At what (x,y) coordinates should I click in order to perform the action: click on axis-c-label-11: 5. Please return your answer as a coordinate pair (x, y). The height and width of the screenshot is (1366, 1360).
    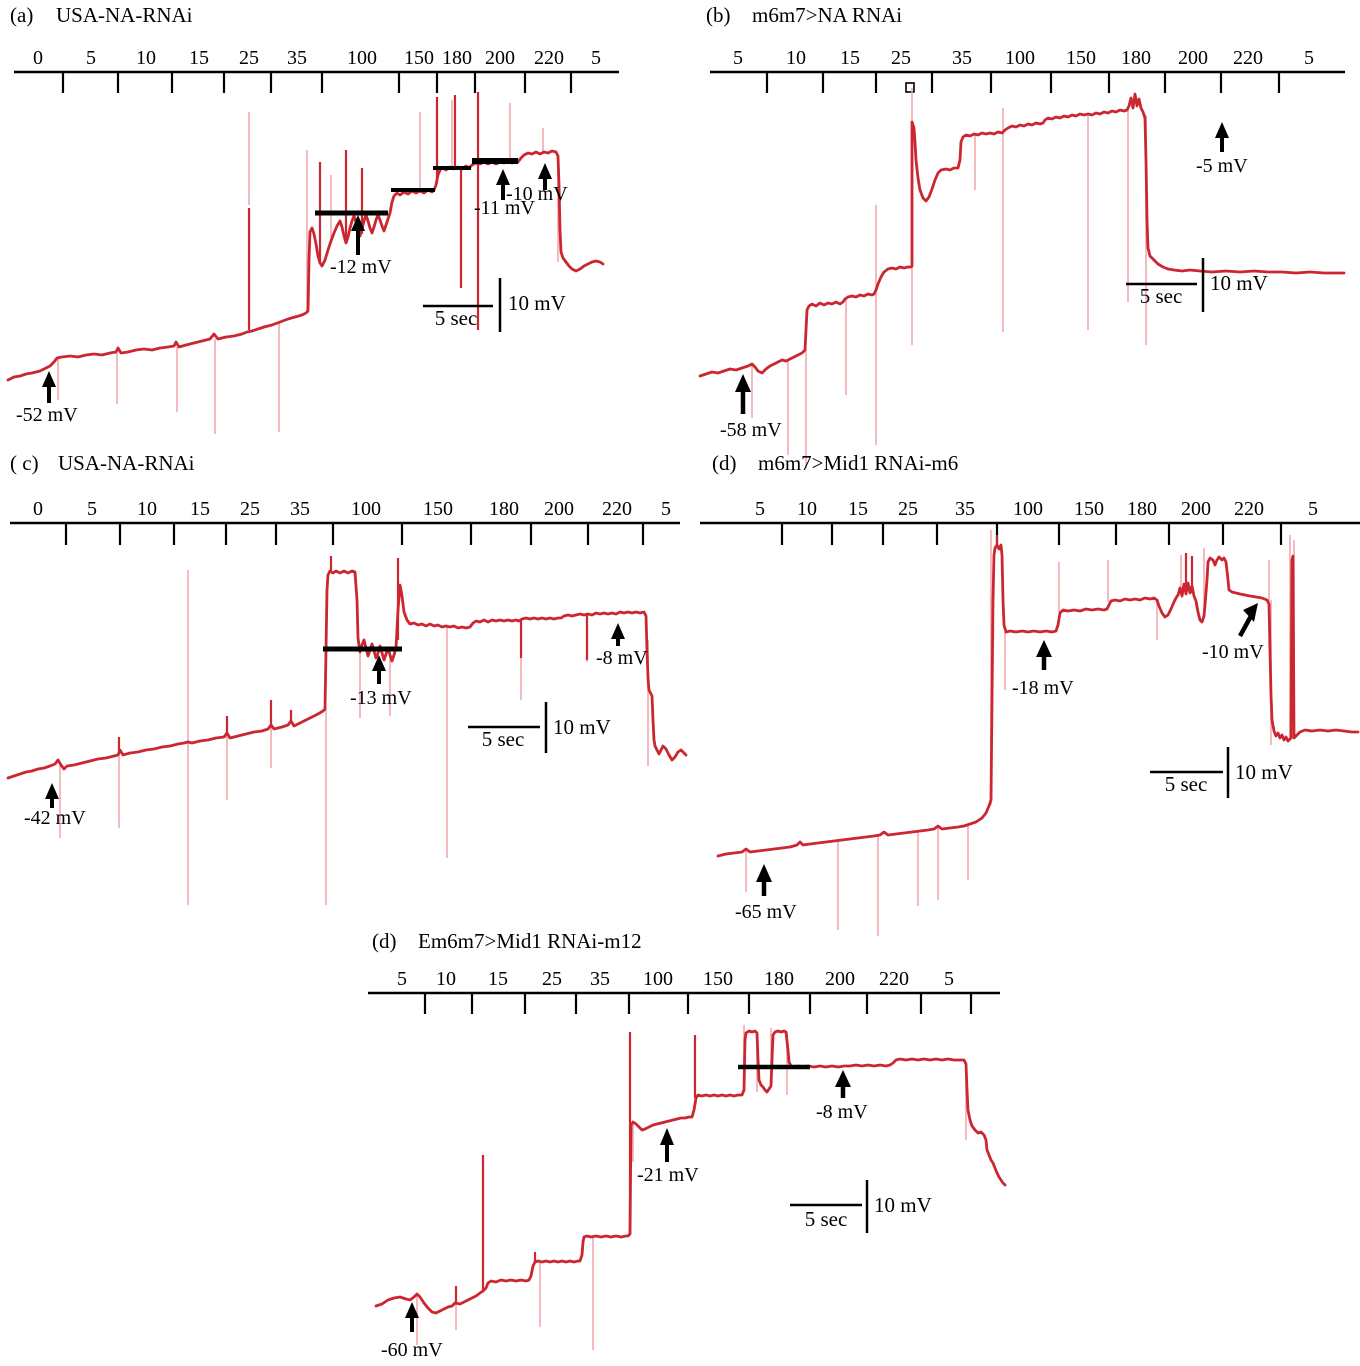
    Looking at the image, I should click on (666, 509).